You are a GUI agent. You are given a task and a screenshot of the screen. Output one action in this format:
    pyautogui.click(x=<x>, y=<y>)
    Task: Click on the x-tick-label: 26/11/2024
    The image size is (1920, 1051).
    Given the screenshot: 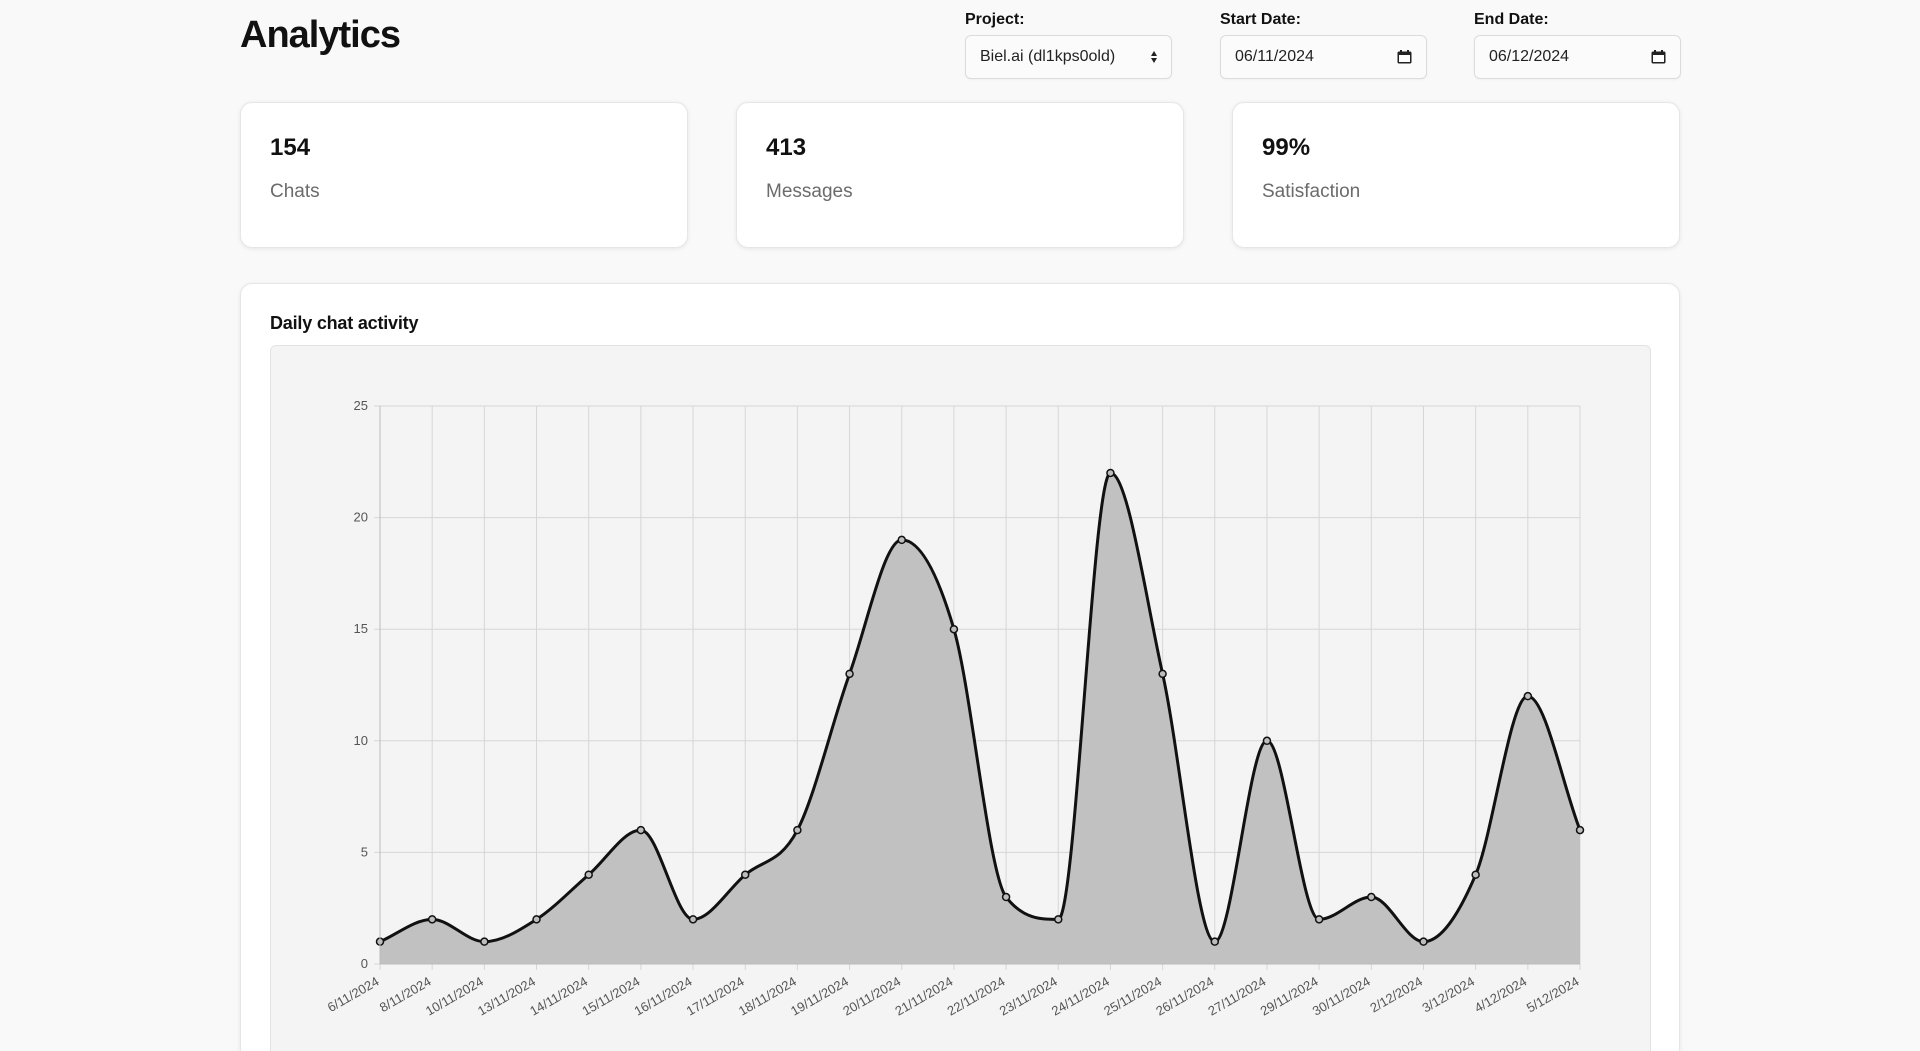 What is the action you would take?
    pyautogui.click(x=1184, y=996)
    